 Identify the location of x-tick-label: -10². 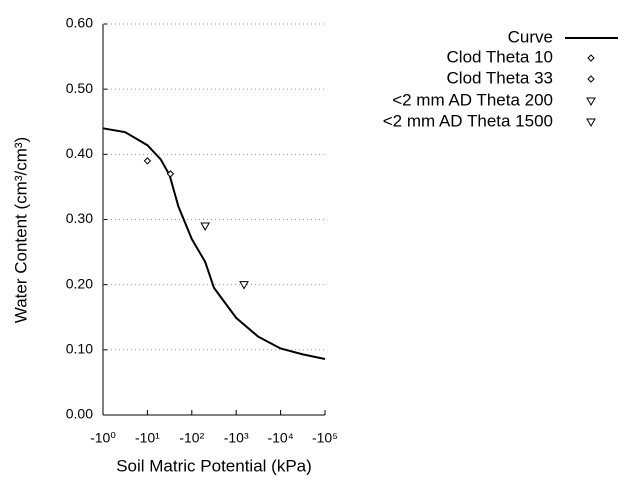
(191, 438).